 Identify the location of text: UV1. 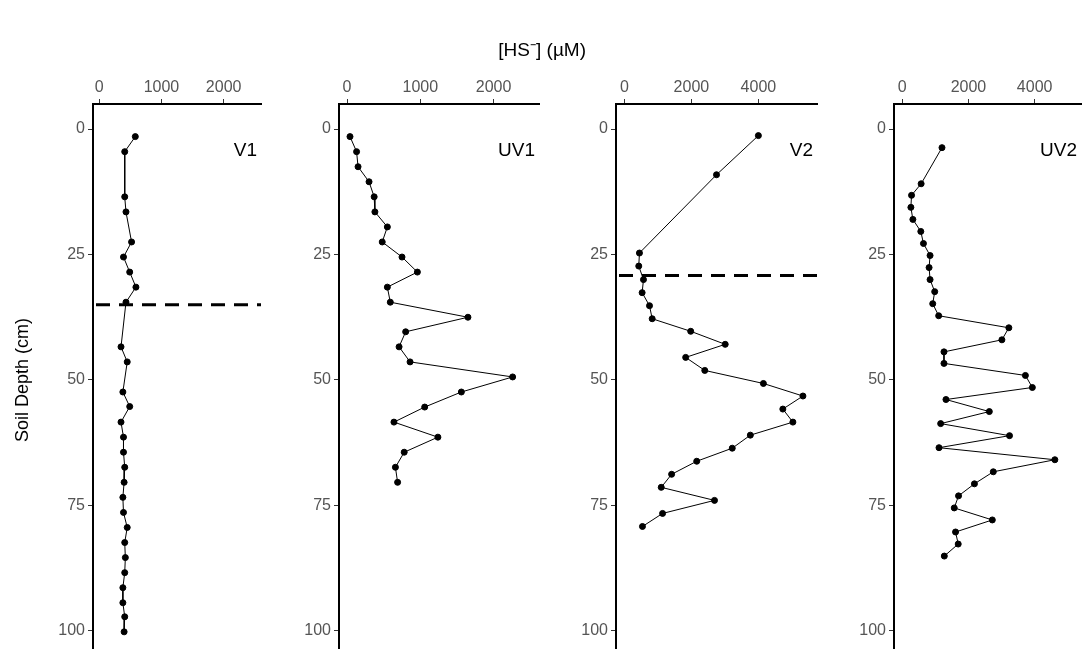
(516, 149).